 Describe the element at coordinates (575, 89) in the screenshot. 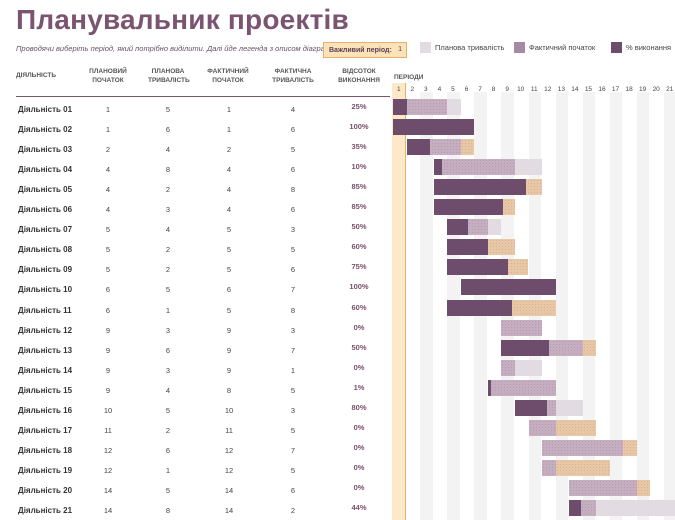

I see `period-number: 14` at that location.